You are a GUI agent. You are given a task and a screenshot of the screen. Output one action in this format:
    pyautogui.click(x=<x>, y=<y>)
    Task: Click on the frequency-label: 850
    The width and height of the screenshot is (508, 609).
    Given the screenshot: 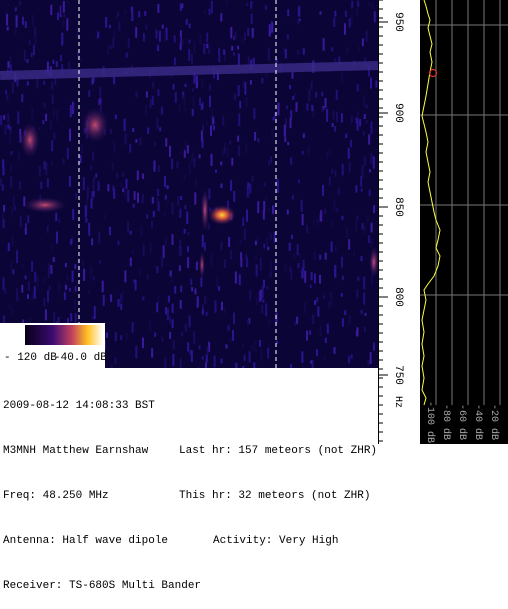 What is the action you would take?
    pyautogui.click(x=398, y=207)
    